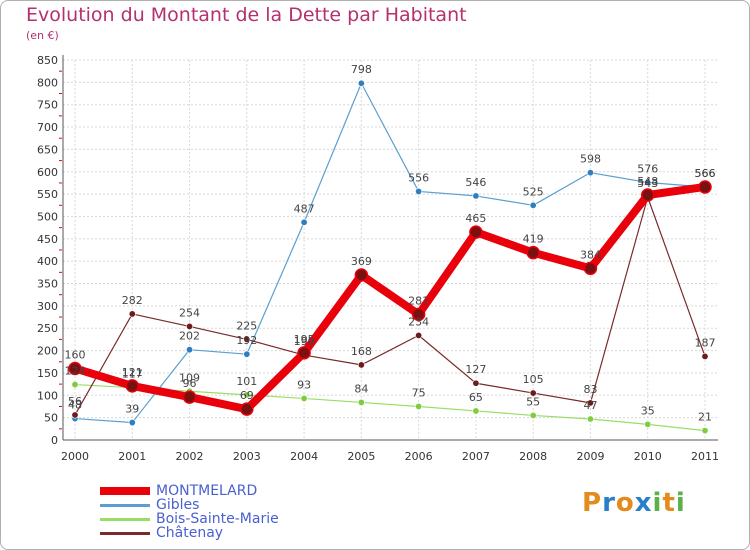 The height and width of the screenshot is (550, 750). I want to click on data-label: 124, so click(75, 371).